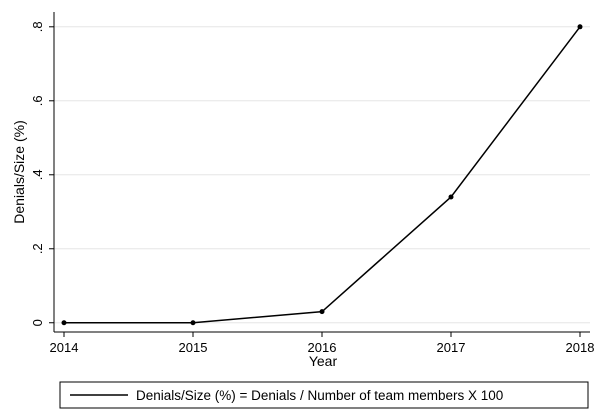 The image size is (606, 414). I want to click on y-axis-title: Denials/Size (%), so click(19, 171).